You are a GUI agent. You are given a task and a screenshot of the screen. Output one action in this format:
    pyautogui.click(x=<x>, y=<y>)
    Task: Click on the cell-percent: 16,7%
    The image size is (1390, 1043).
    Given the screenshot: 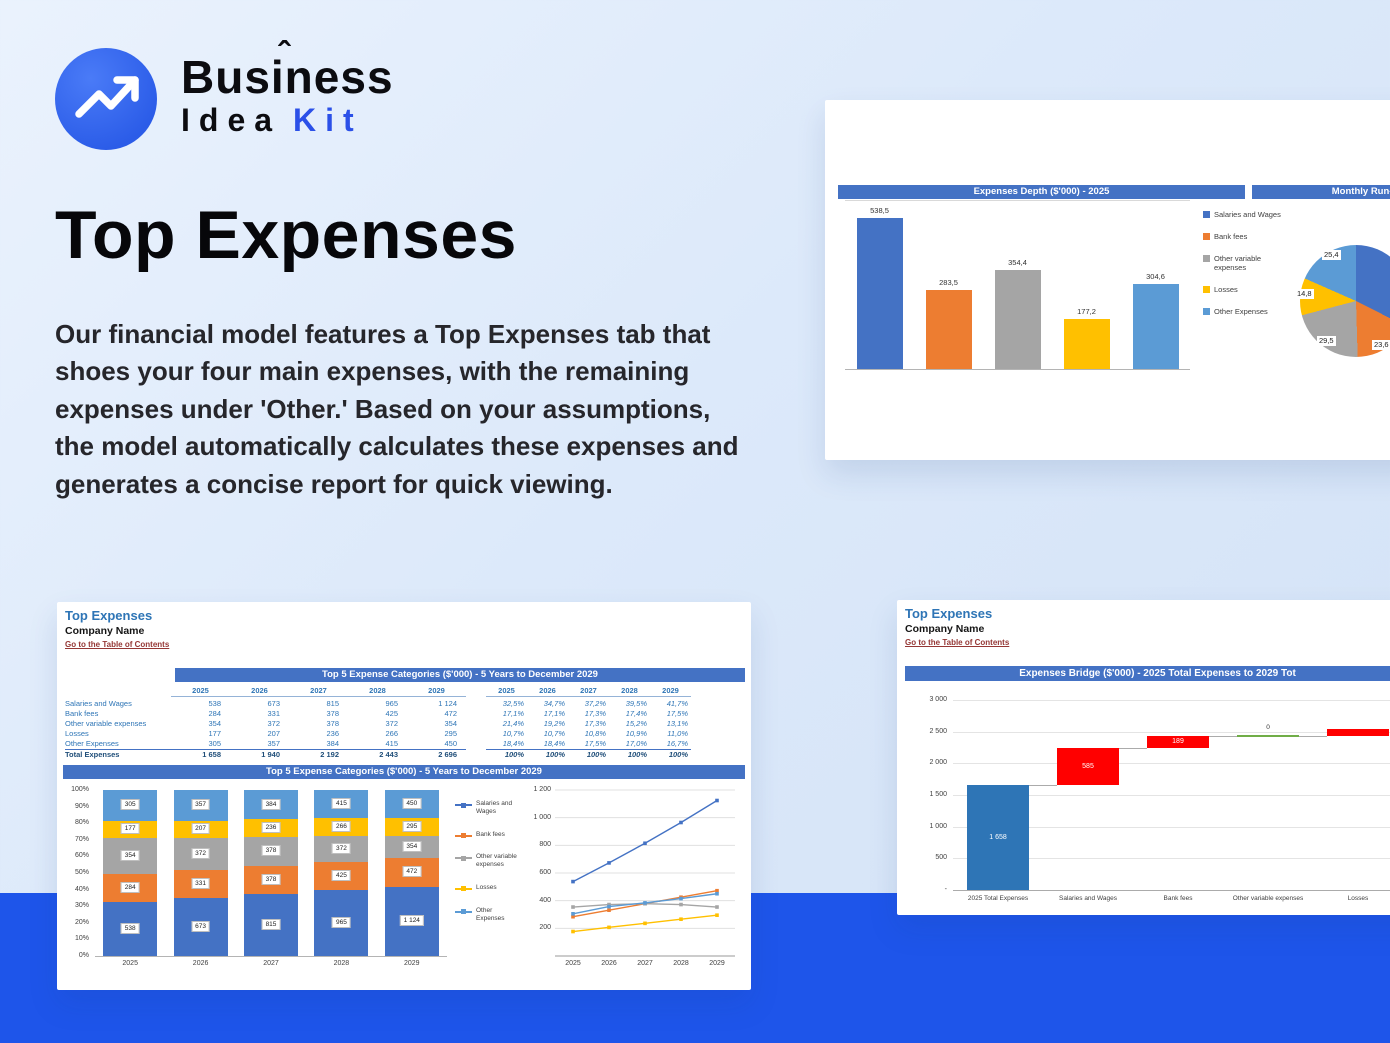 What is the action you would take?
    pyautogui.click(x=677, y=743)
    